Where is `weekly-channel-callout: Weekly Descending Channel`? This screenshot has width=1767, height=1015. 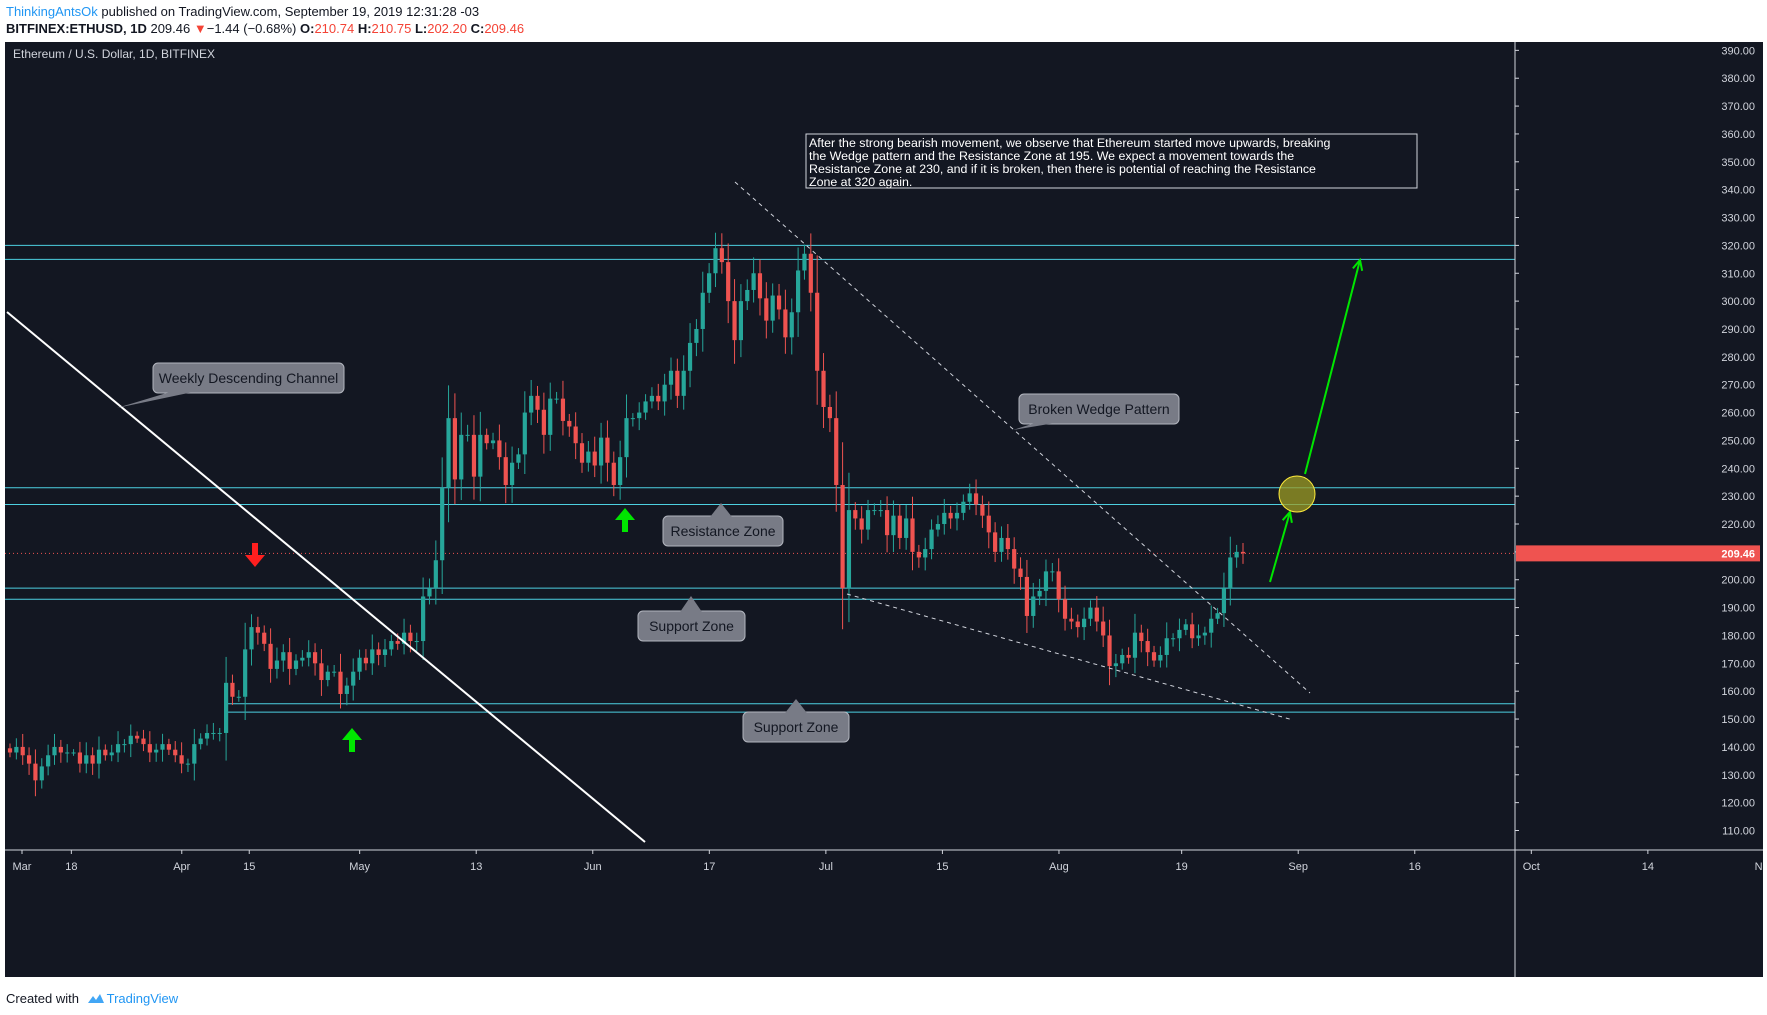 weekly-channel-callout: Weekly Descending Channel is located at coordinates (231, 385).